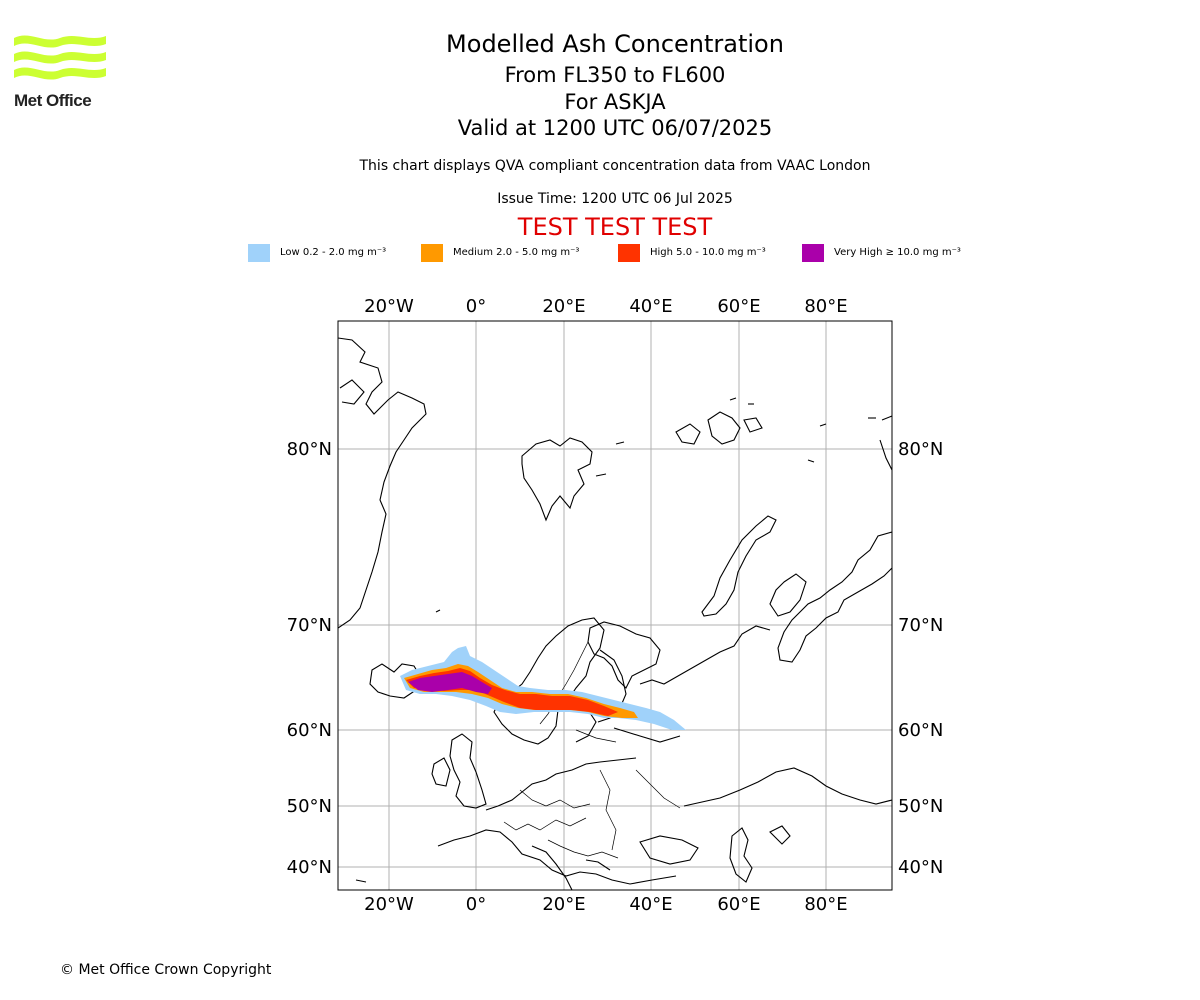 This screenshot has height=1000, width=1200. What do you see at coordinates (476, 904) in the screenshot?
I see `lon-tick-bottom: 0°` at bounding box center [476, 904].